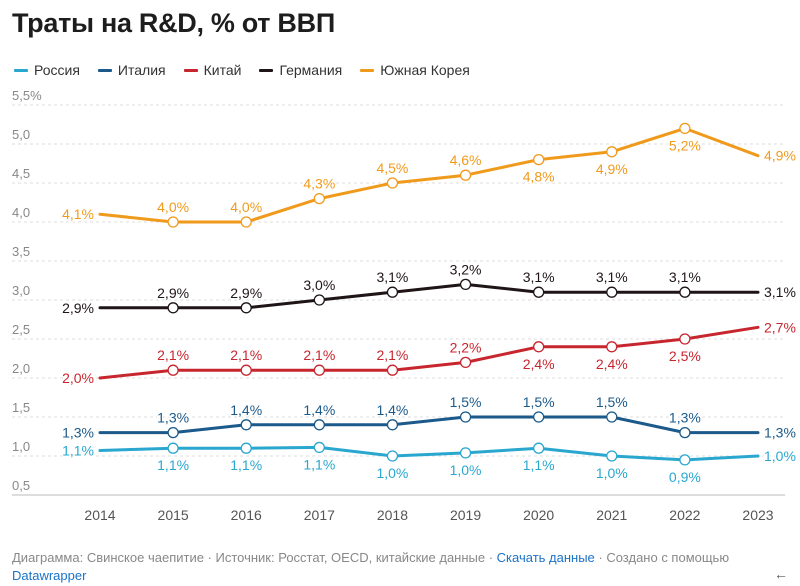 This screenshot has width=800, height=586. What do you see at coordinates (757, 515) in the screenshot?
I see `x-tick-label: 2023` at bounding box center [757, 515].